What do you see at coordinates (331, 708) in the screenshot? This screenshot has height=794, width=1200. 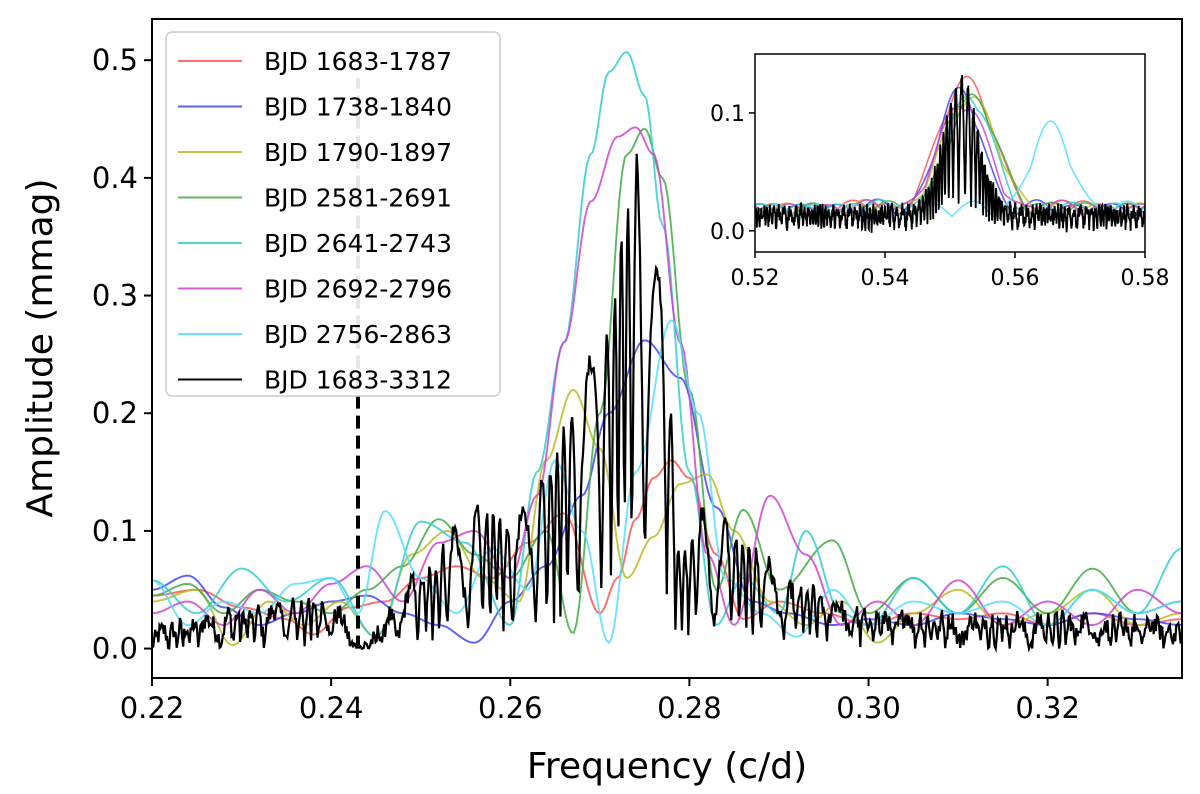 I see `x-tick-label: 0.24` at bounding box center [331, 708].